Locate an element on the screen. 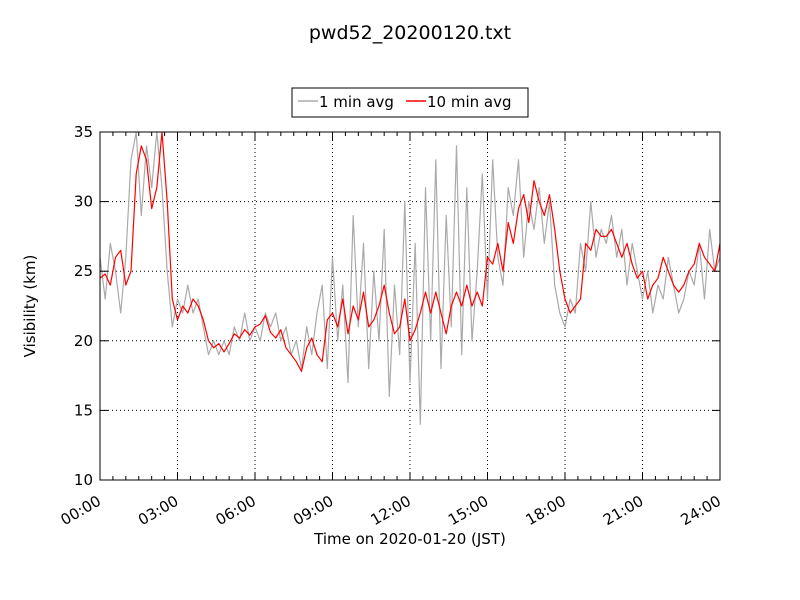 This screenshot has width=800, height=600. x-tick-label: 15:00 is located at coordinates (468, 510).